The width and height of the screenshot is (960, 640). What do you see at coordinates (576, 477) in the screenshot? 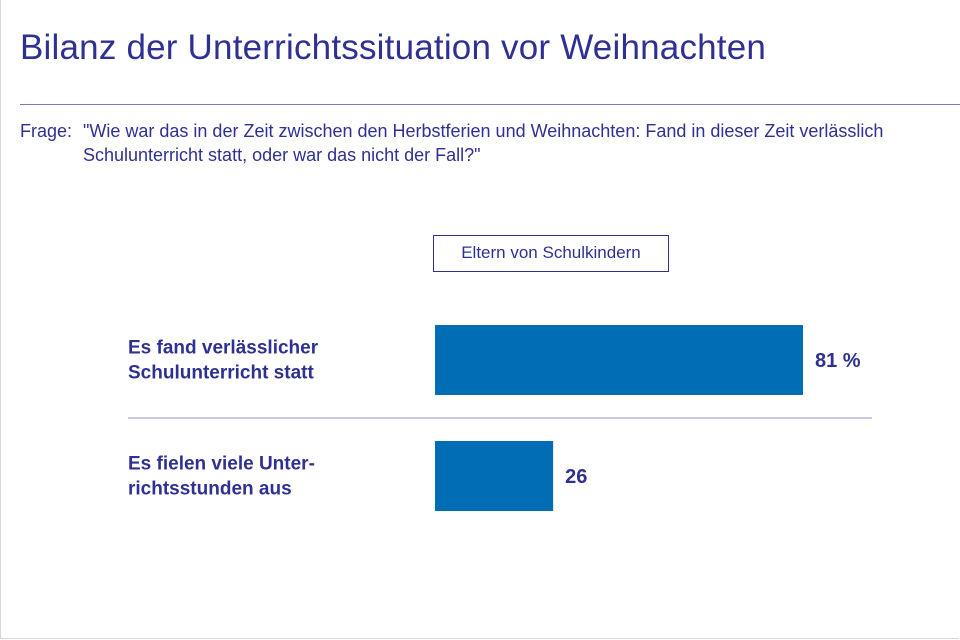
I see `value-label-2: 26` at bounding box center [576, 477].